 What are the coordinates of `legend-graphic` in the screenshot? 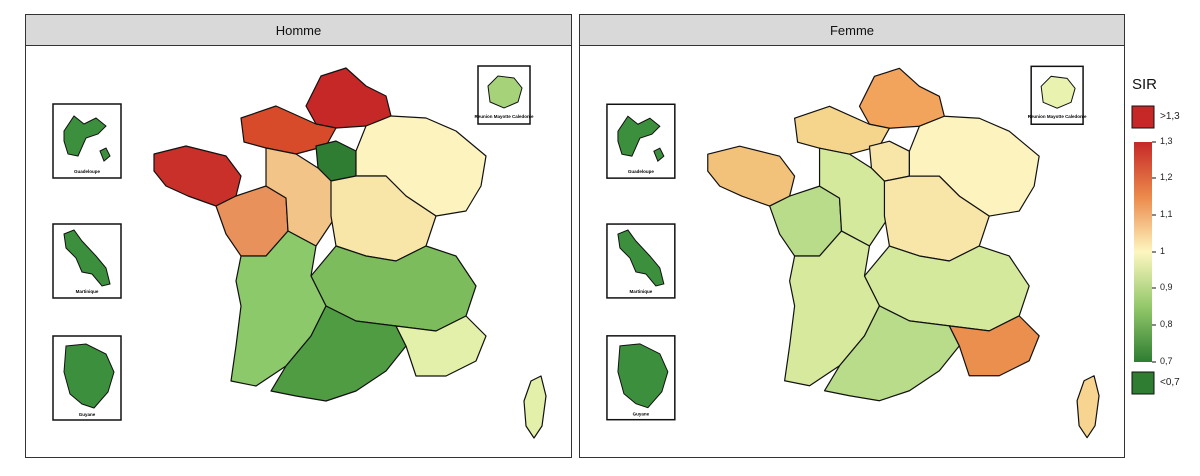 It's located at (1143, 250).